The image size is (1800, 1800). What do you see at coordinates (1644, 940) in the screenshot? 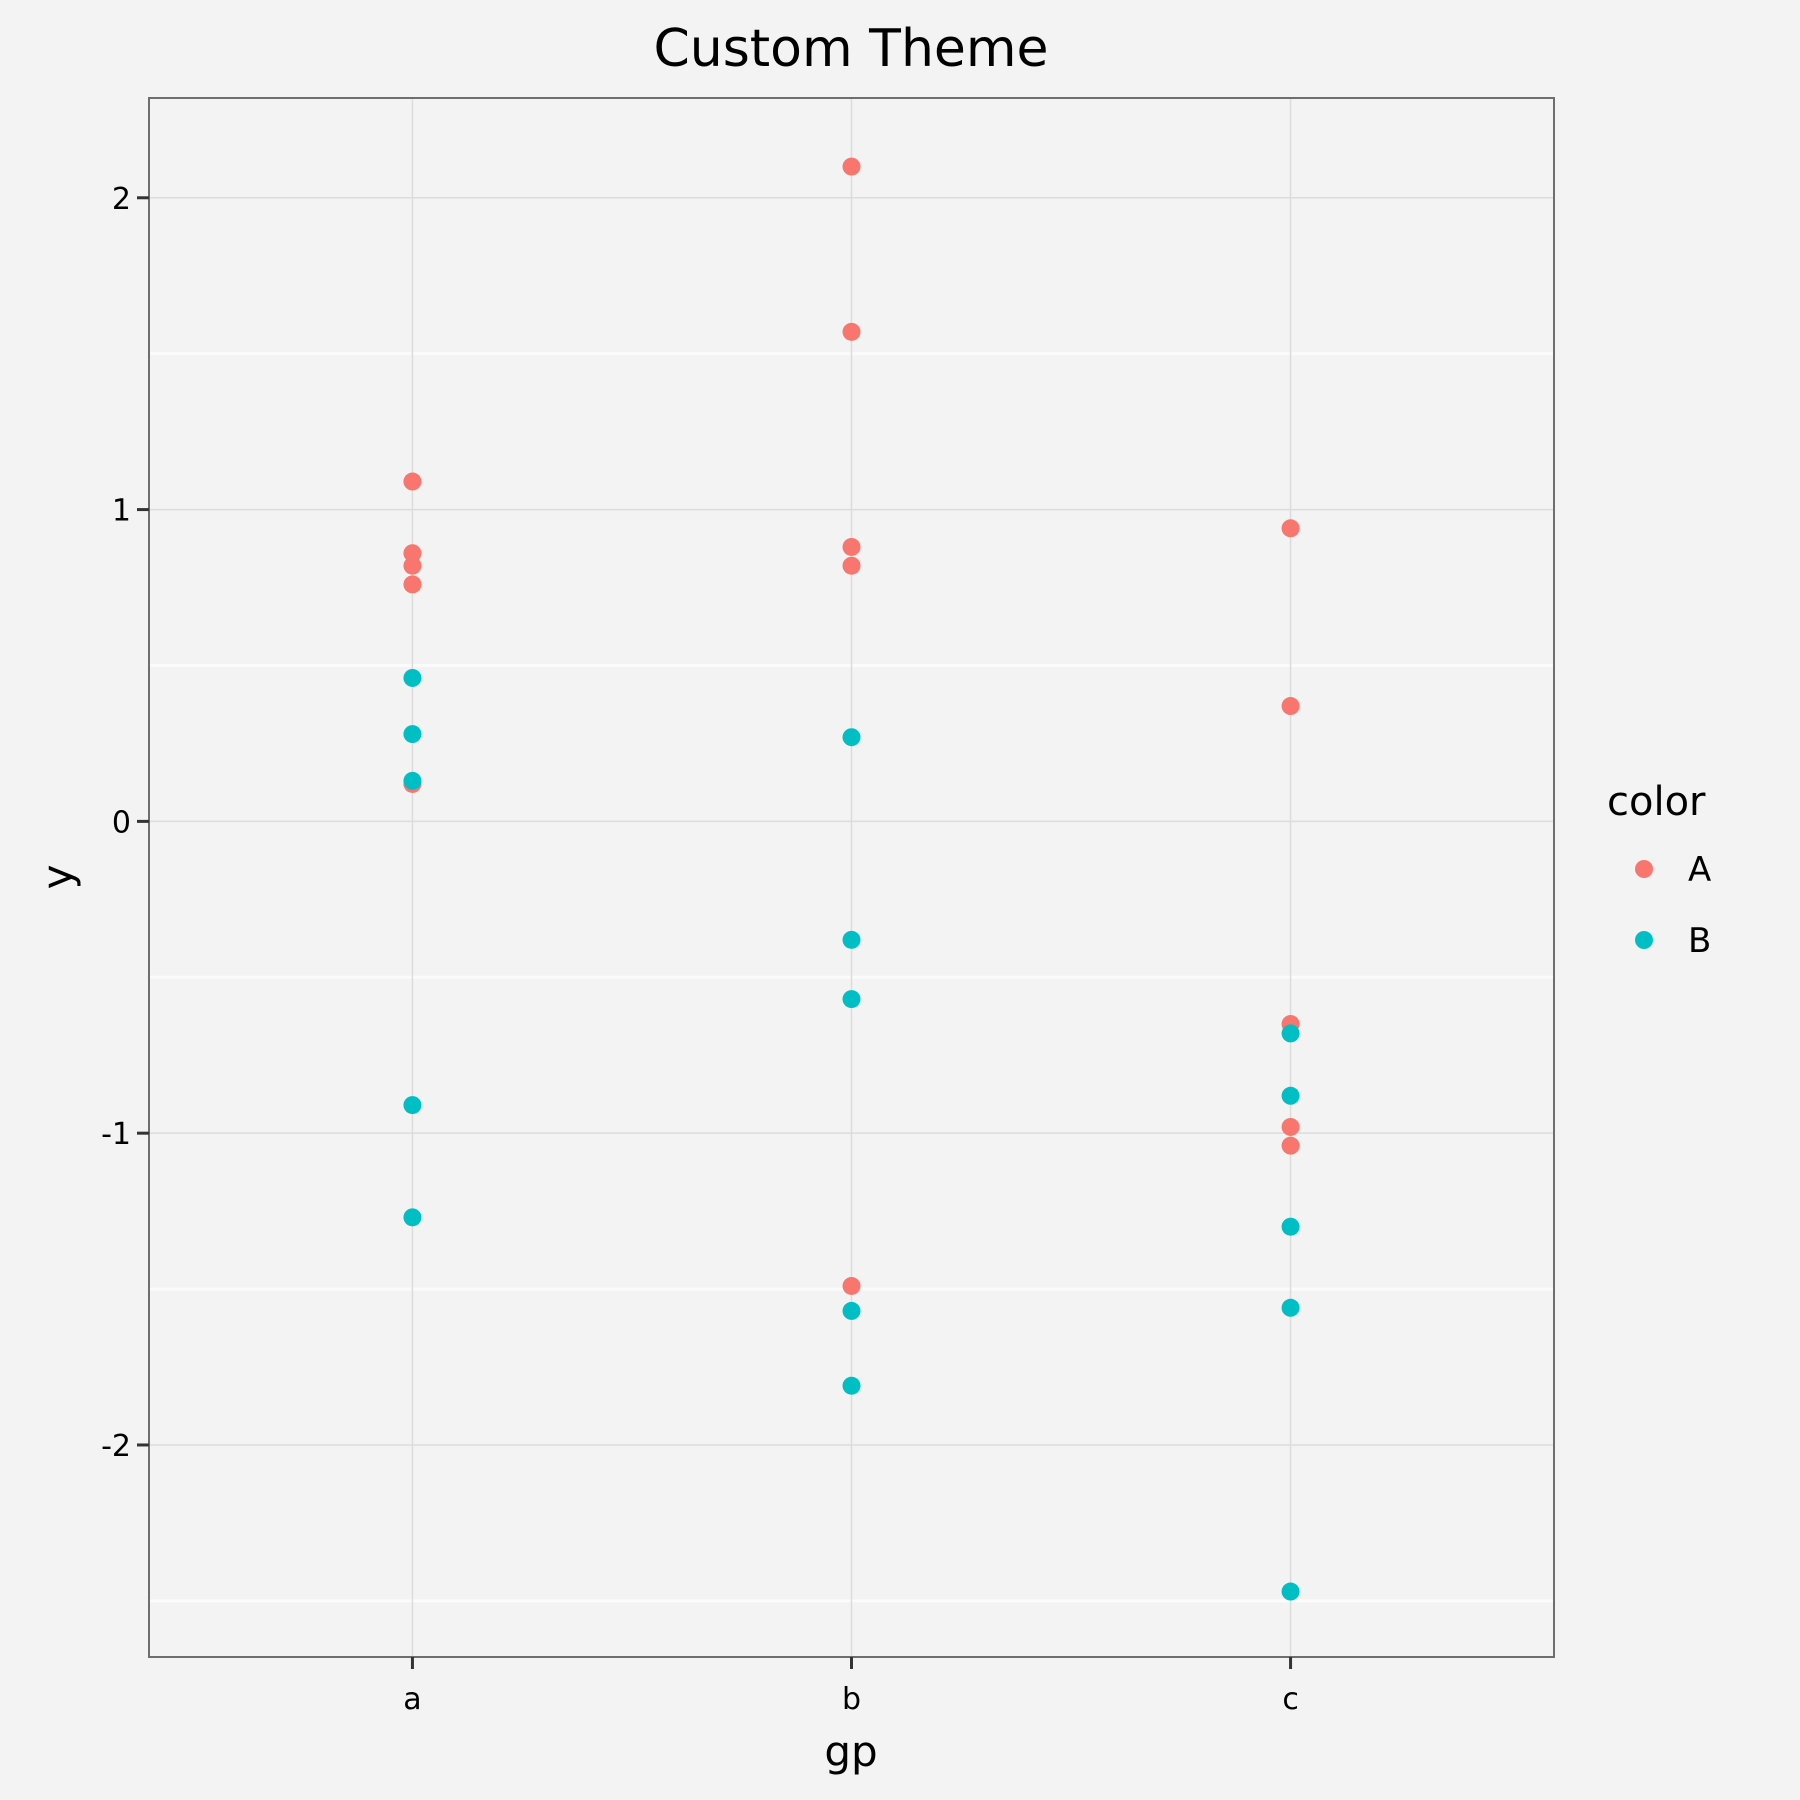
I see `legend-key-b` at bounding box center [1644, 940].